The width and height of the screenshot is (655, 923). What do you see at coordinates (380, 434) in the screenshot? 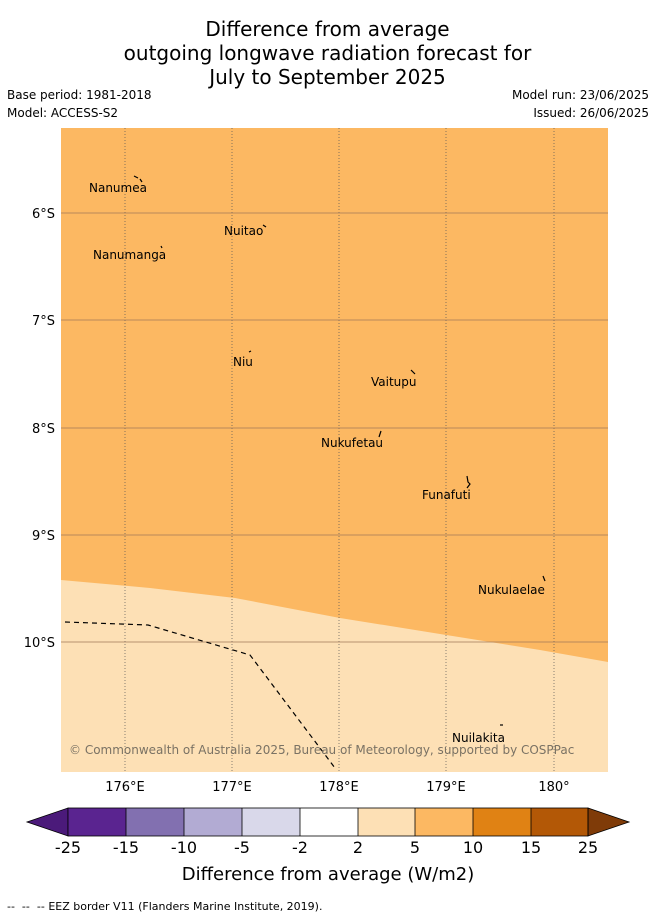
I see `island-nukufetau` at bounding box center [380, 434].